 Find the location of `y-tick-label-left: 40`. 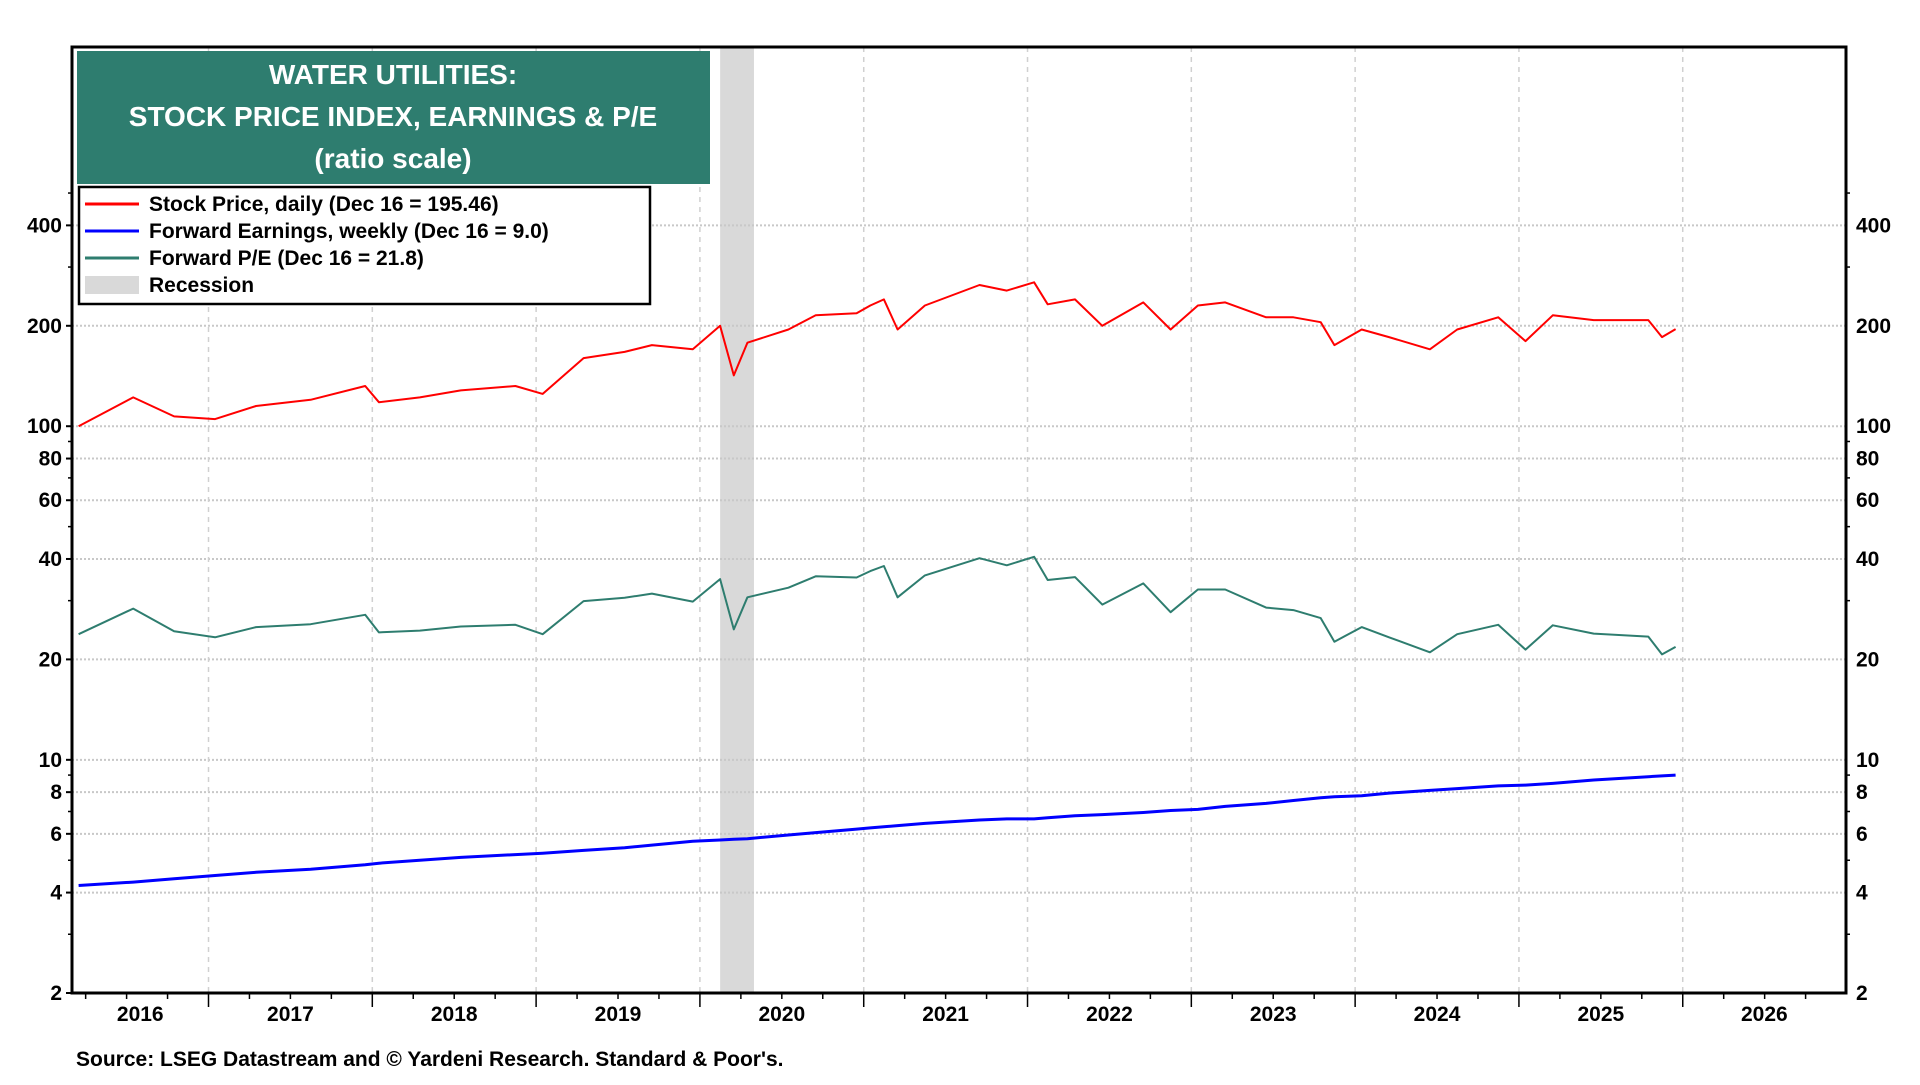

y-tick-label-left: 40 is located at coordinates (50, 559).